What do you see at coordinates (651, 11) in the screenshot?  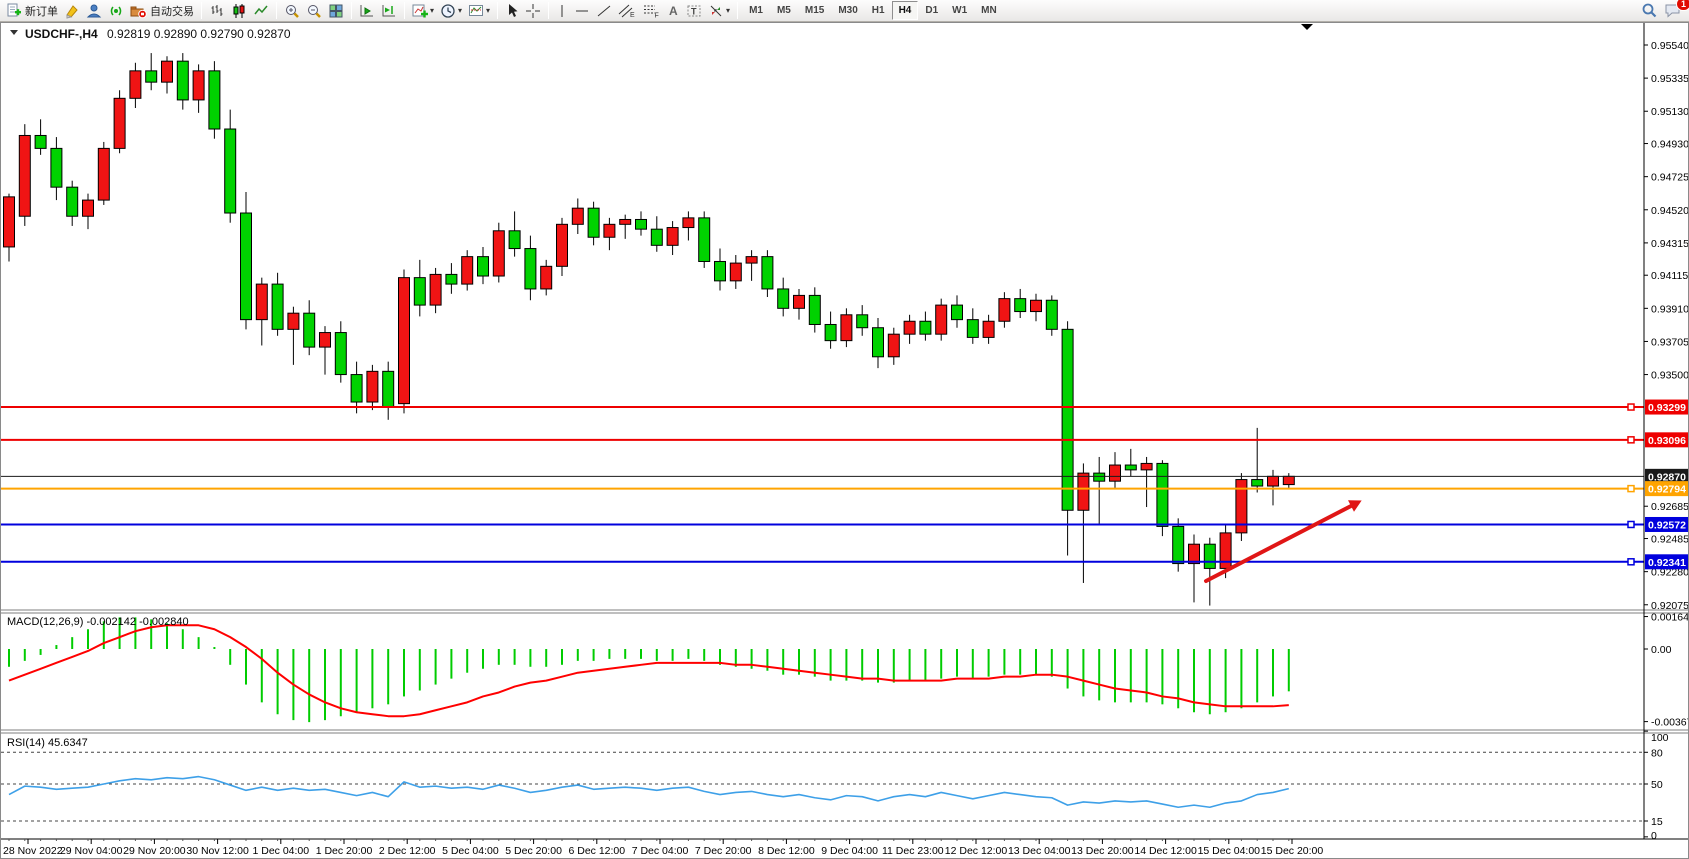 I see `fibonacci-tool: F` at bounding box center [651, 11].